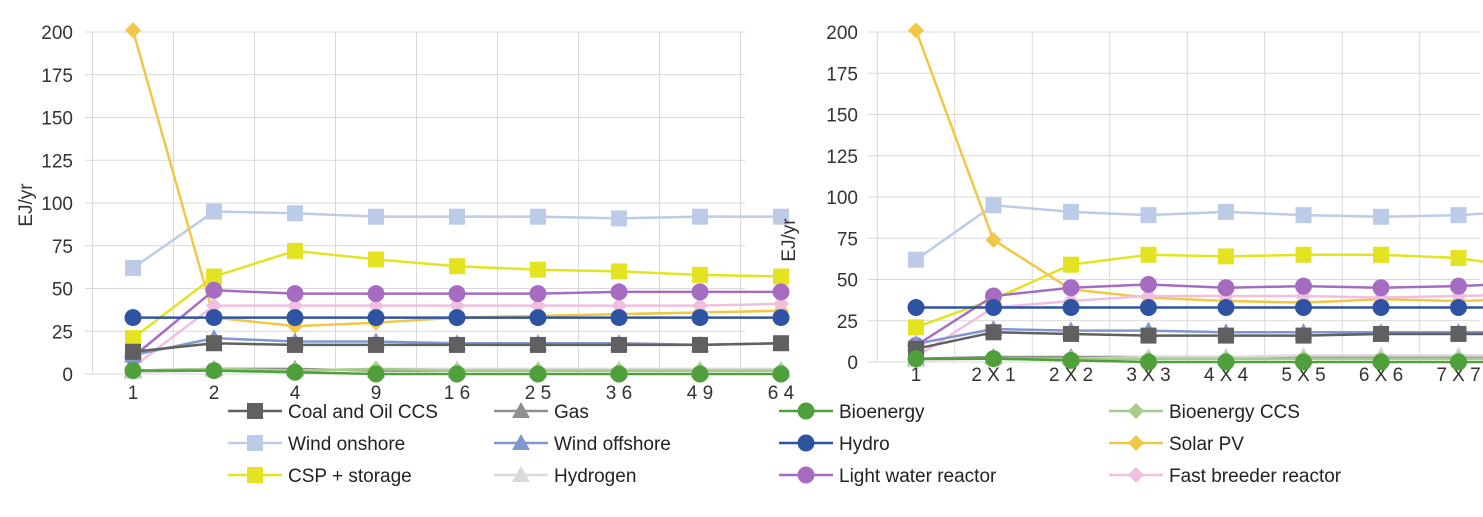  Describe the element at coordinates (541, 412) in the screenshot. I see `legend-item-gas: Gas` at that location.